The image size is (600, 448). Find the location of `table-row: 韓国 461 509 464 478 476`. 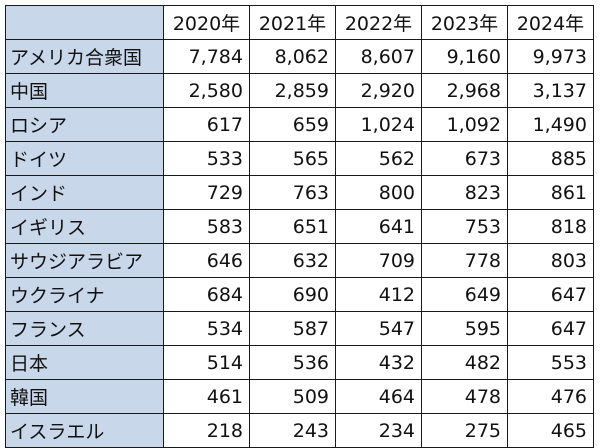

table-row: 韓国 461 509 464 478 476 is located at coordinates (299, 396).